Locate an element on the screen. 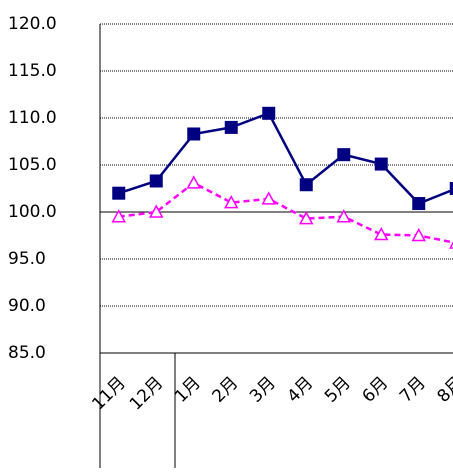 The image size is (453, 472). y-tick-label: 100.0 is located at coordinates (32, 212).